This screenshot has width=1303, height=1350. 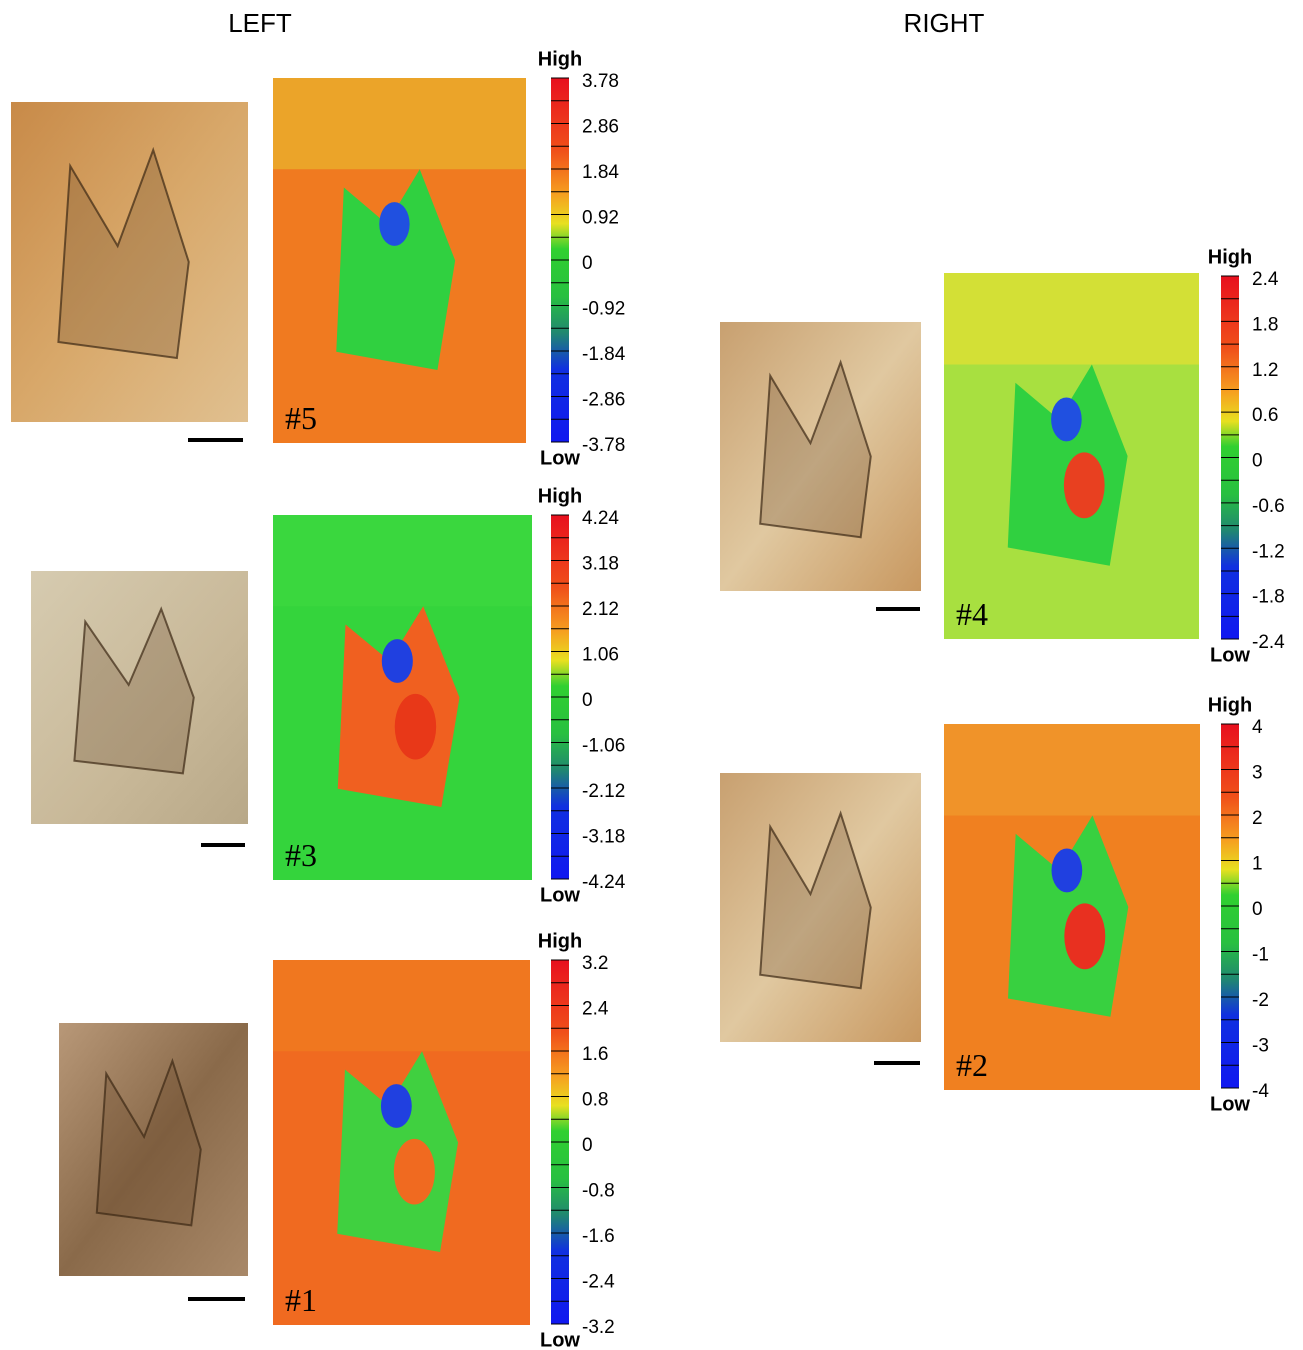 What do you see at coordinates (1260, 955) in the screenshot?
I see `tick-label: -1` at bounding box center [1260, 955].